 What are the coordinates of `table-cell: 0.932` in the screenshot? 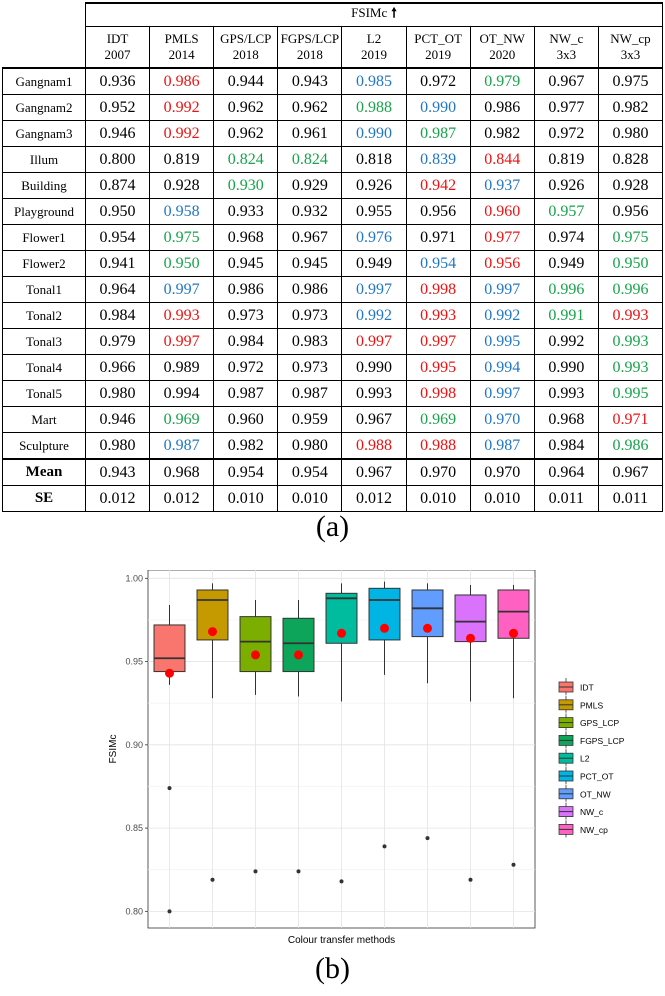 It's located at (310, 211).